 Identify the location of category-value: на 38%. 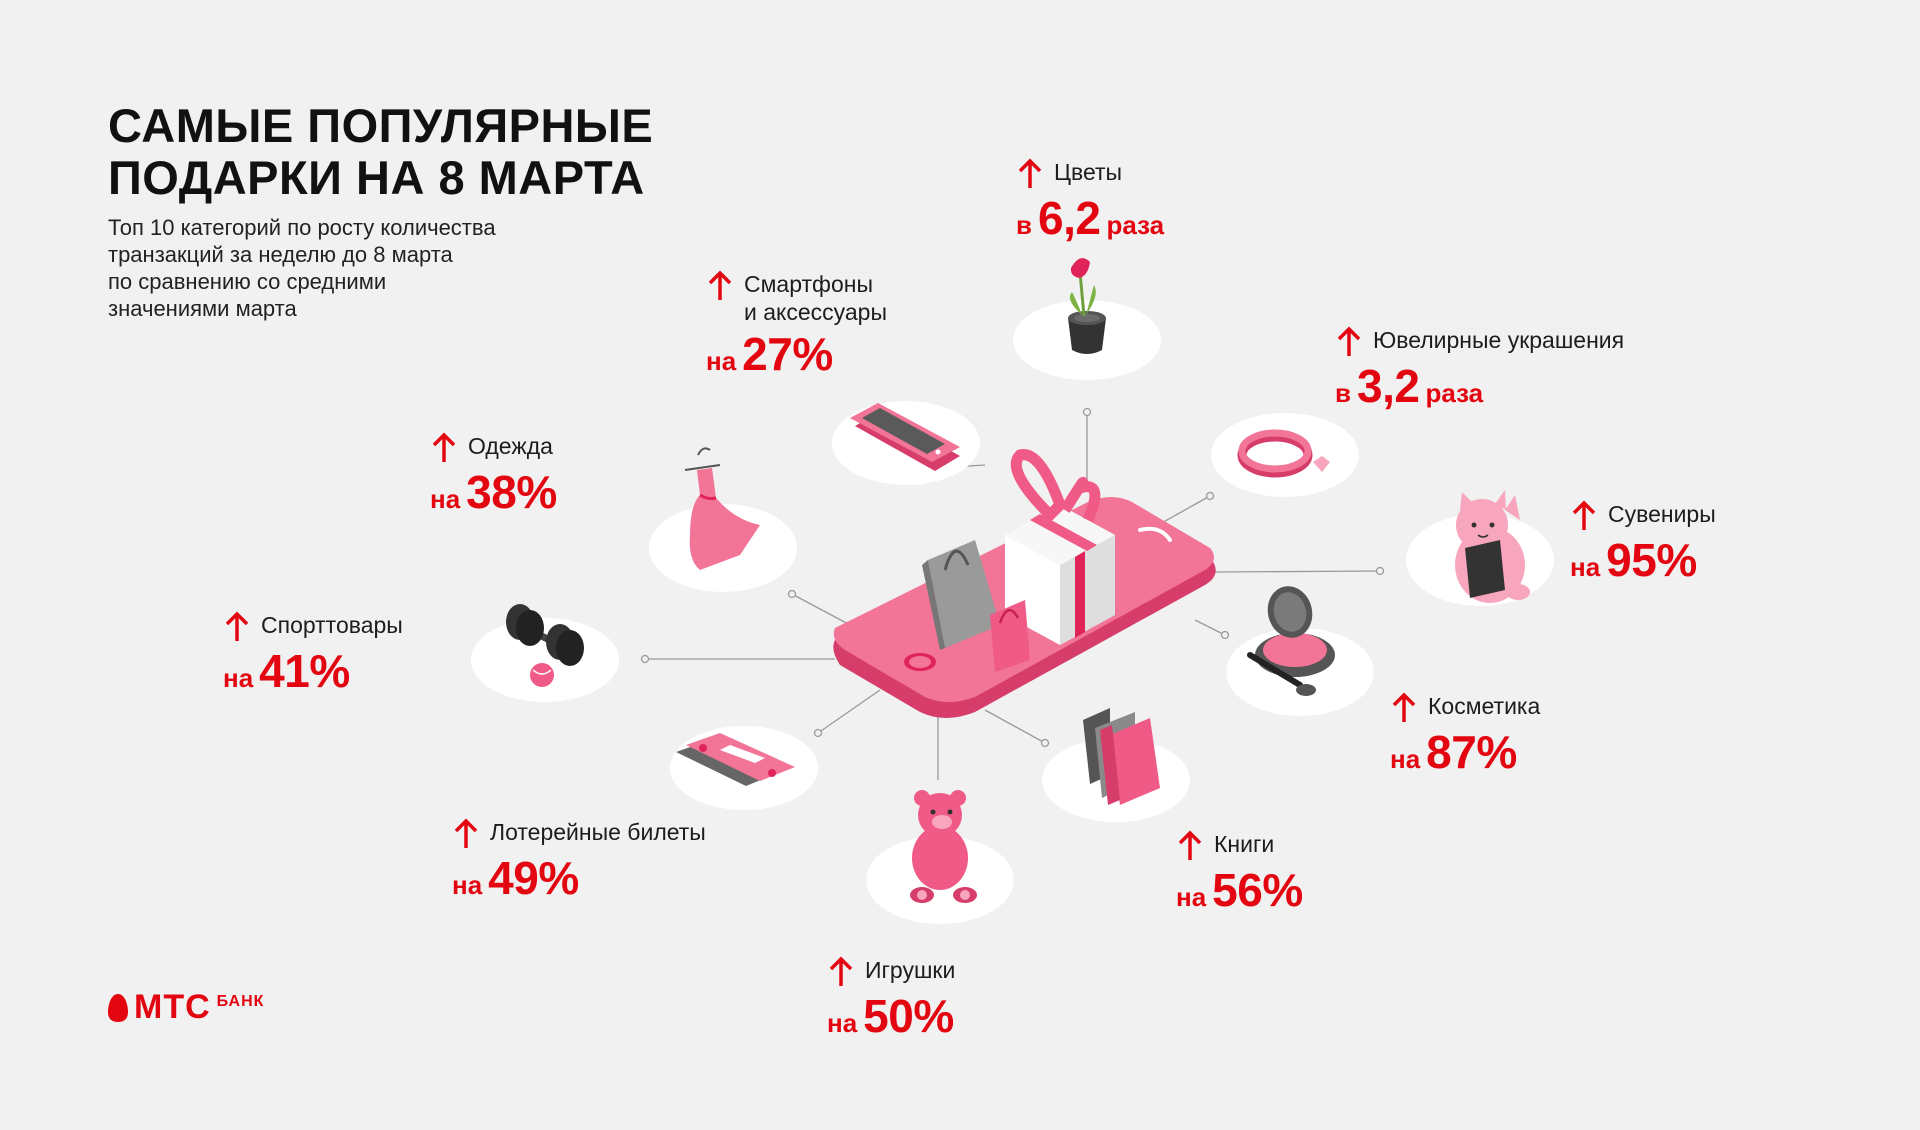
(496, 492).